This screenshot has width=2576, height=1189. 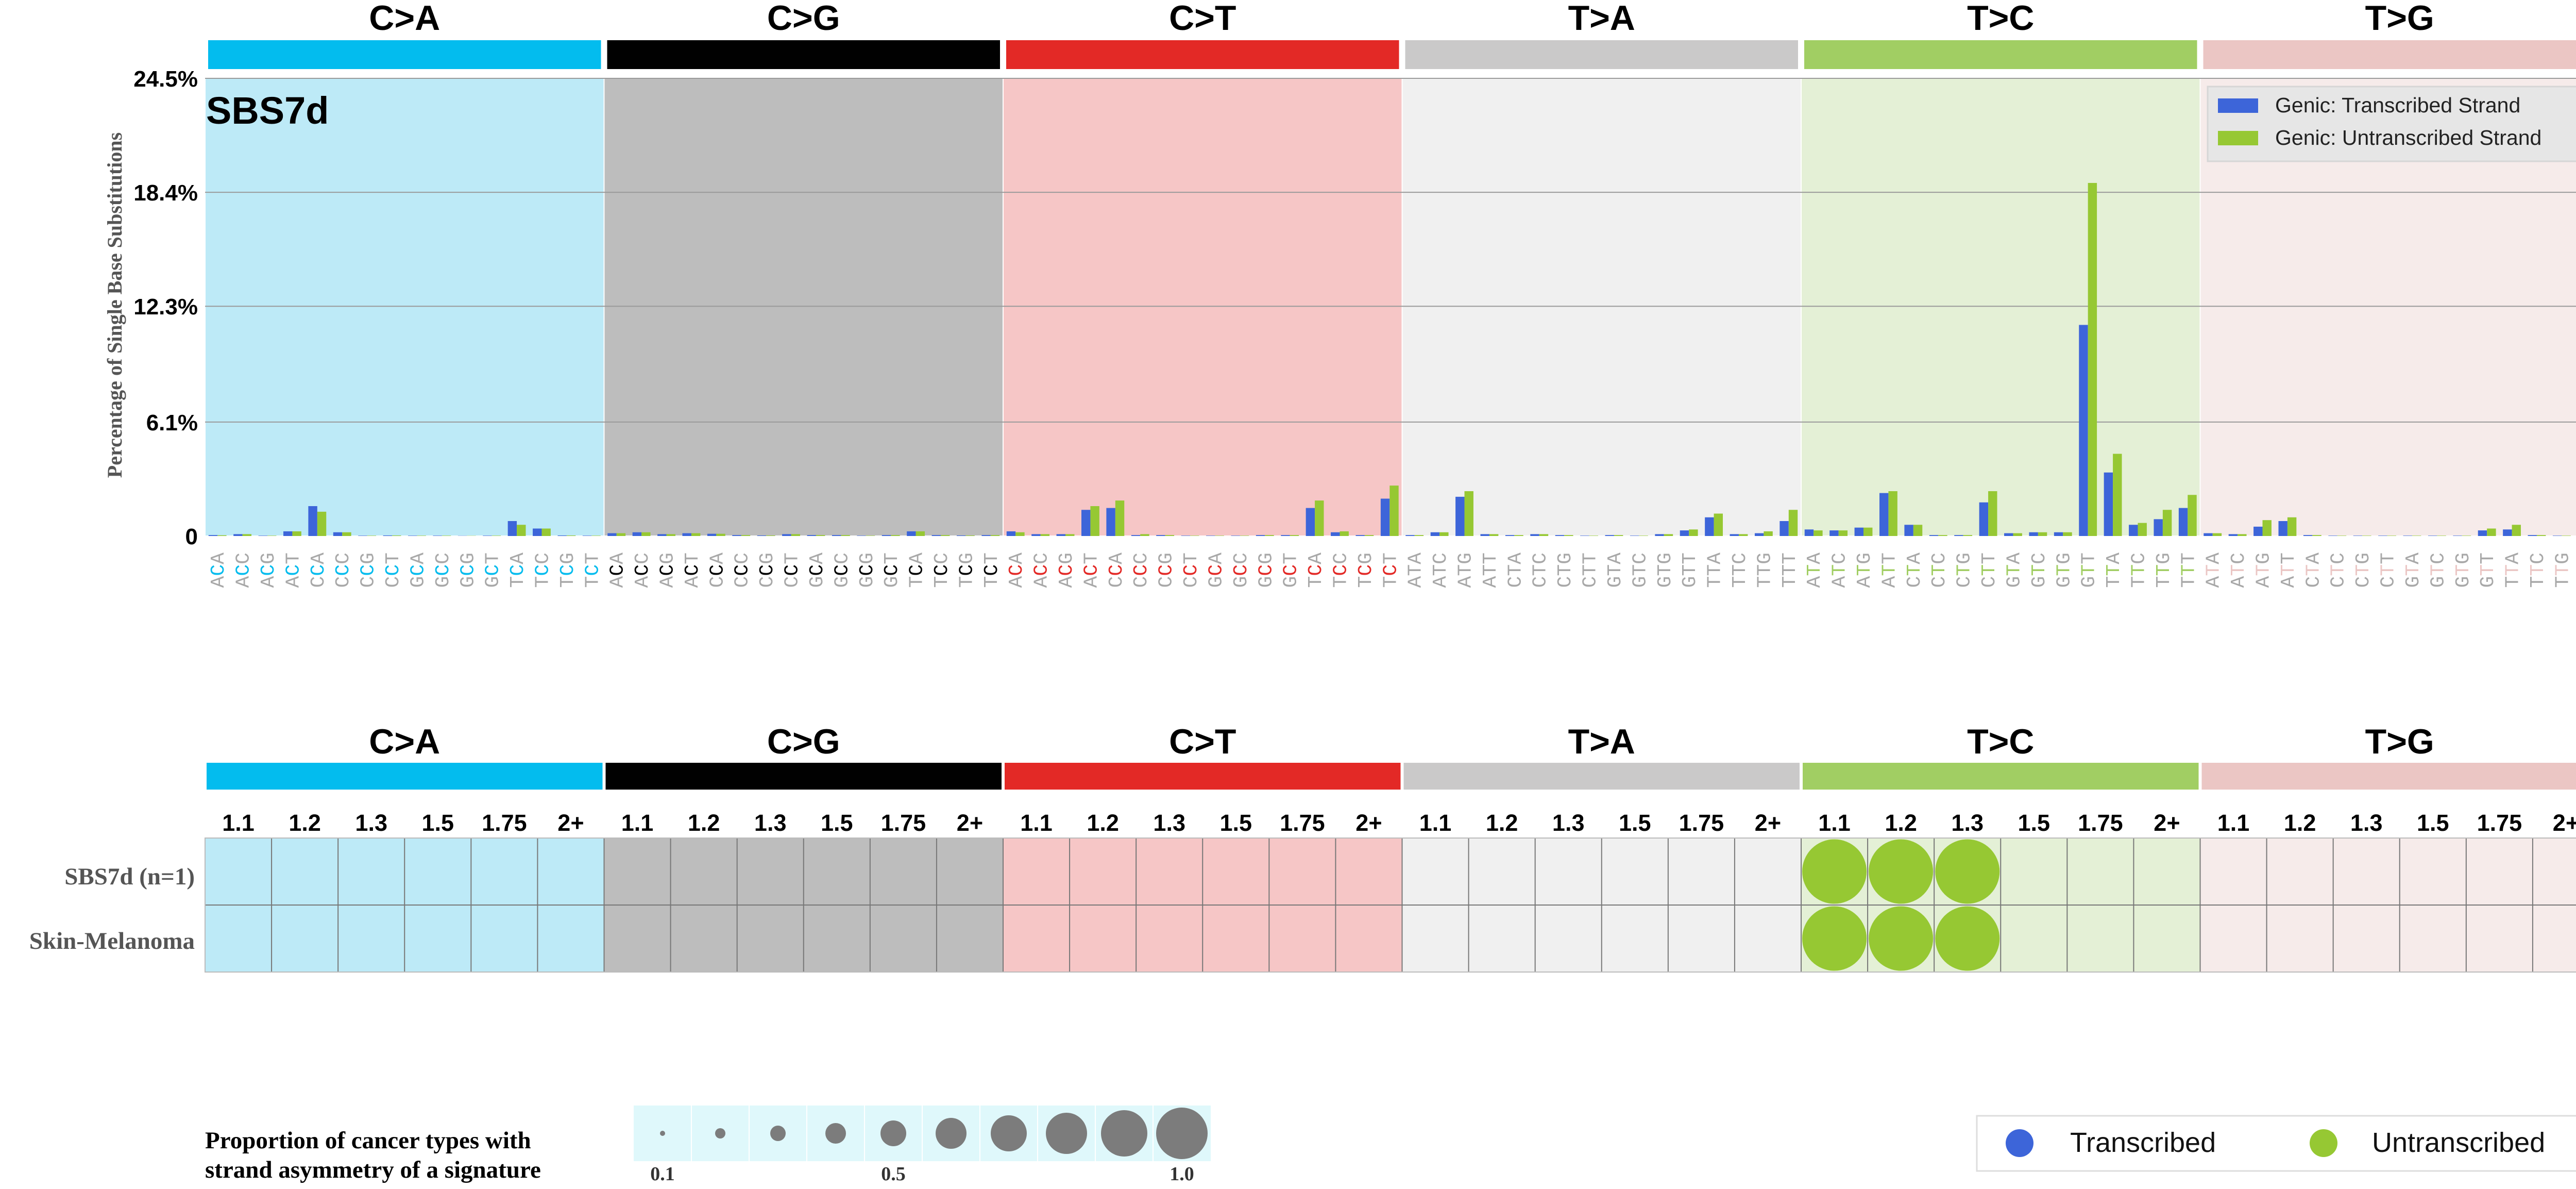 I want to click on x-tick-label: GCT, so click(x=493, y=570).